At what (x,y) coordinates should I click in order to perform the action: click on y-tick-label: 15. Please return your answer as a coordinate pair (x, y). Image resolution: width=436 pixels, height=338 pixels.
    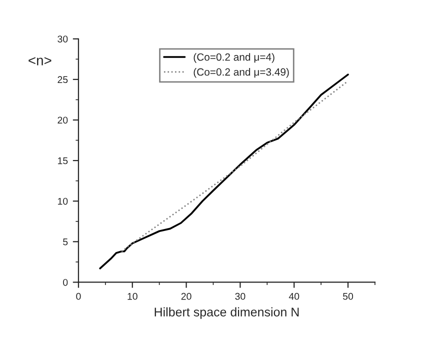
    Looking at the image, I should click on (63, 160).